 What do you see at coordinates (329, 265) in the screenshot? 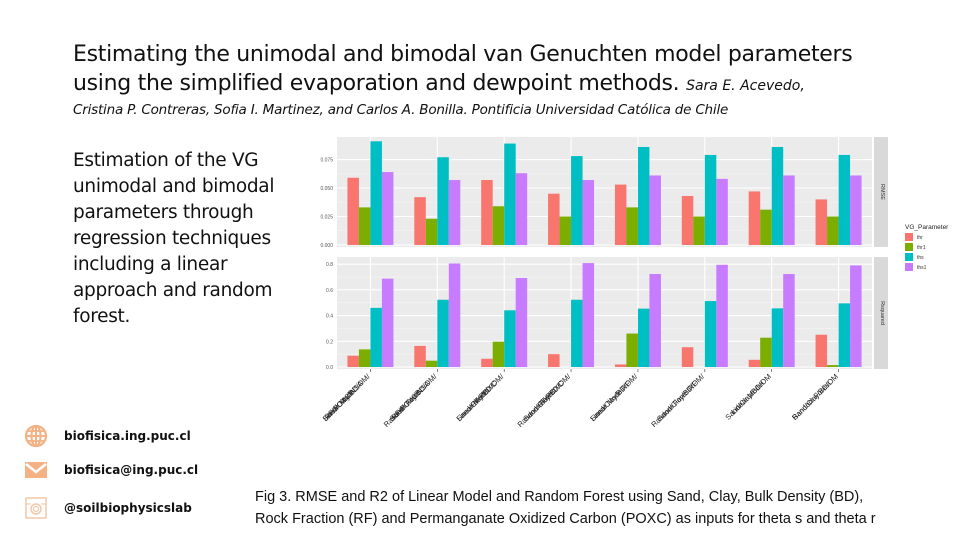
I see `y-tick-label: 0.8` at bounding box center [329, 265].